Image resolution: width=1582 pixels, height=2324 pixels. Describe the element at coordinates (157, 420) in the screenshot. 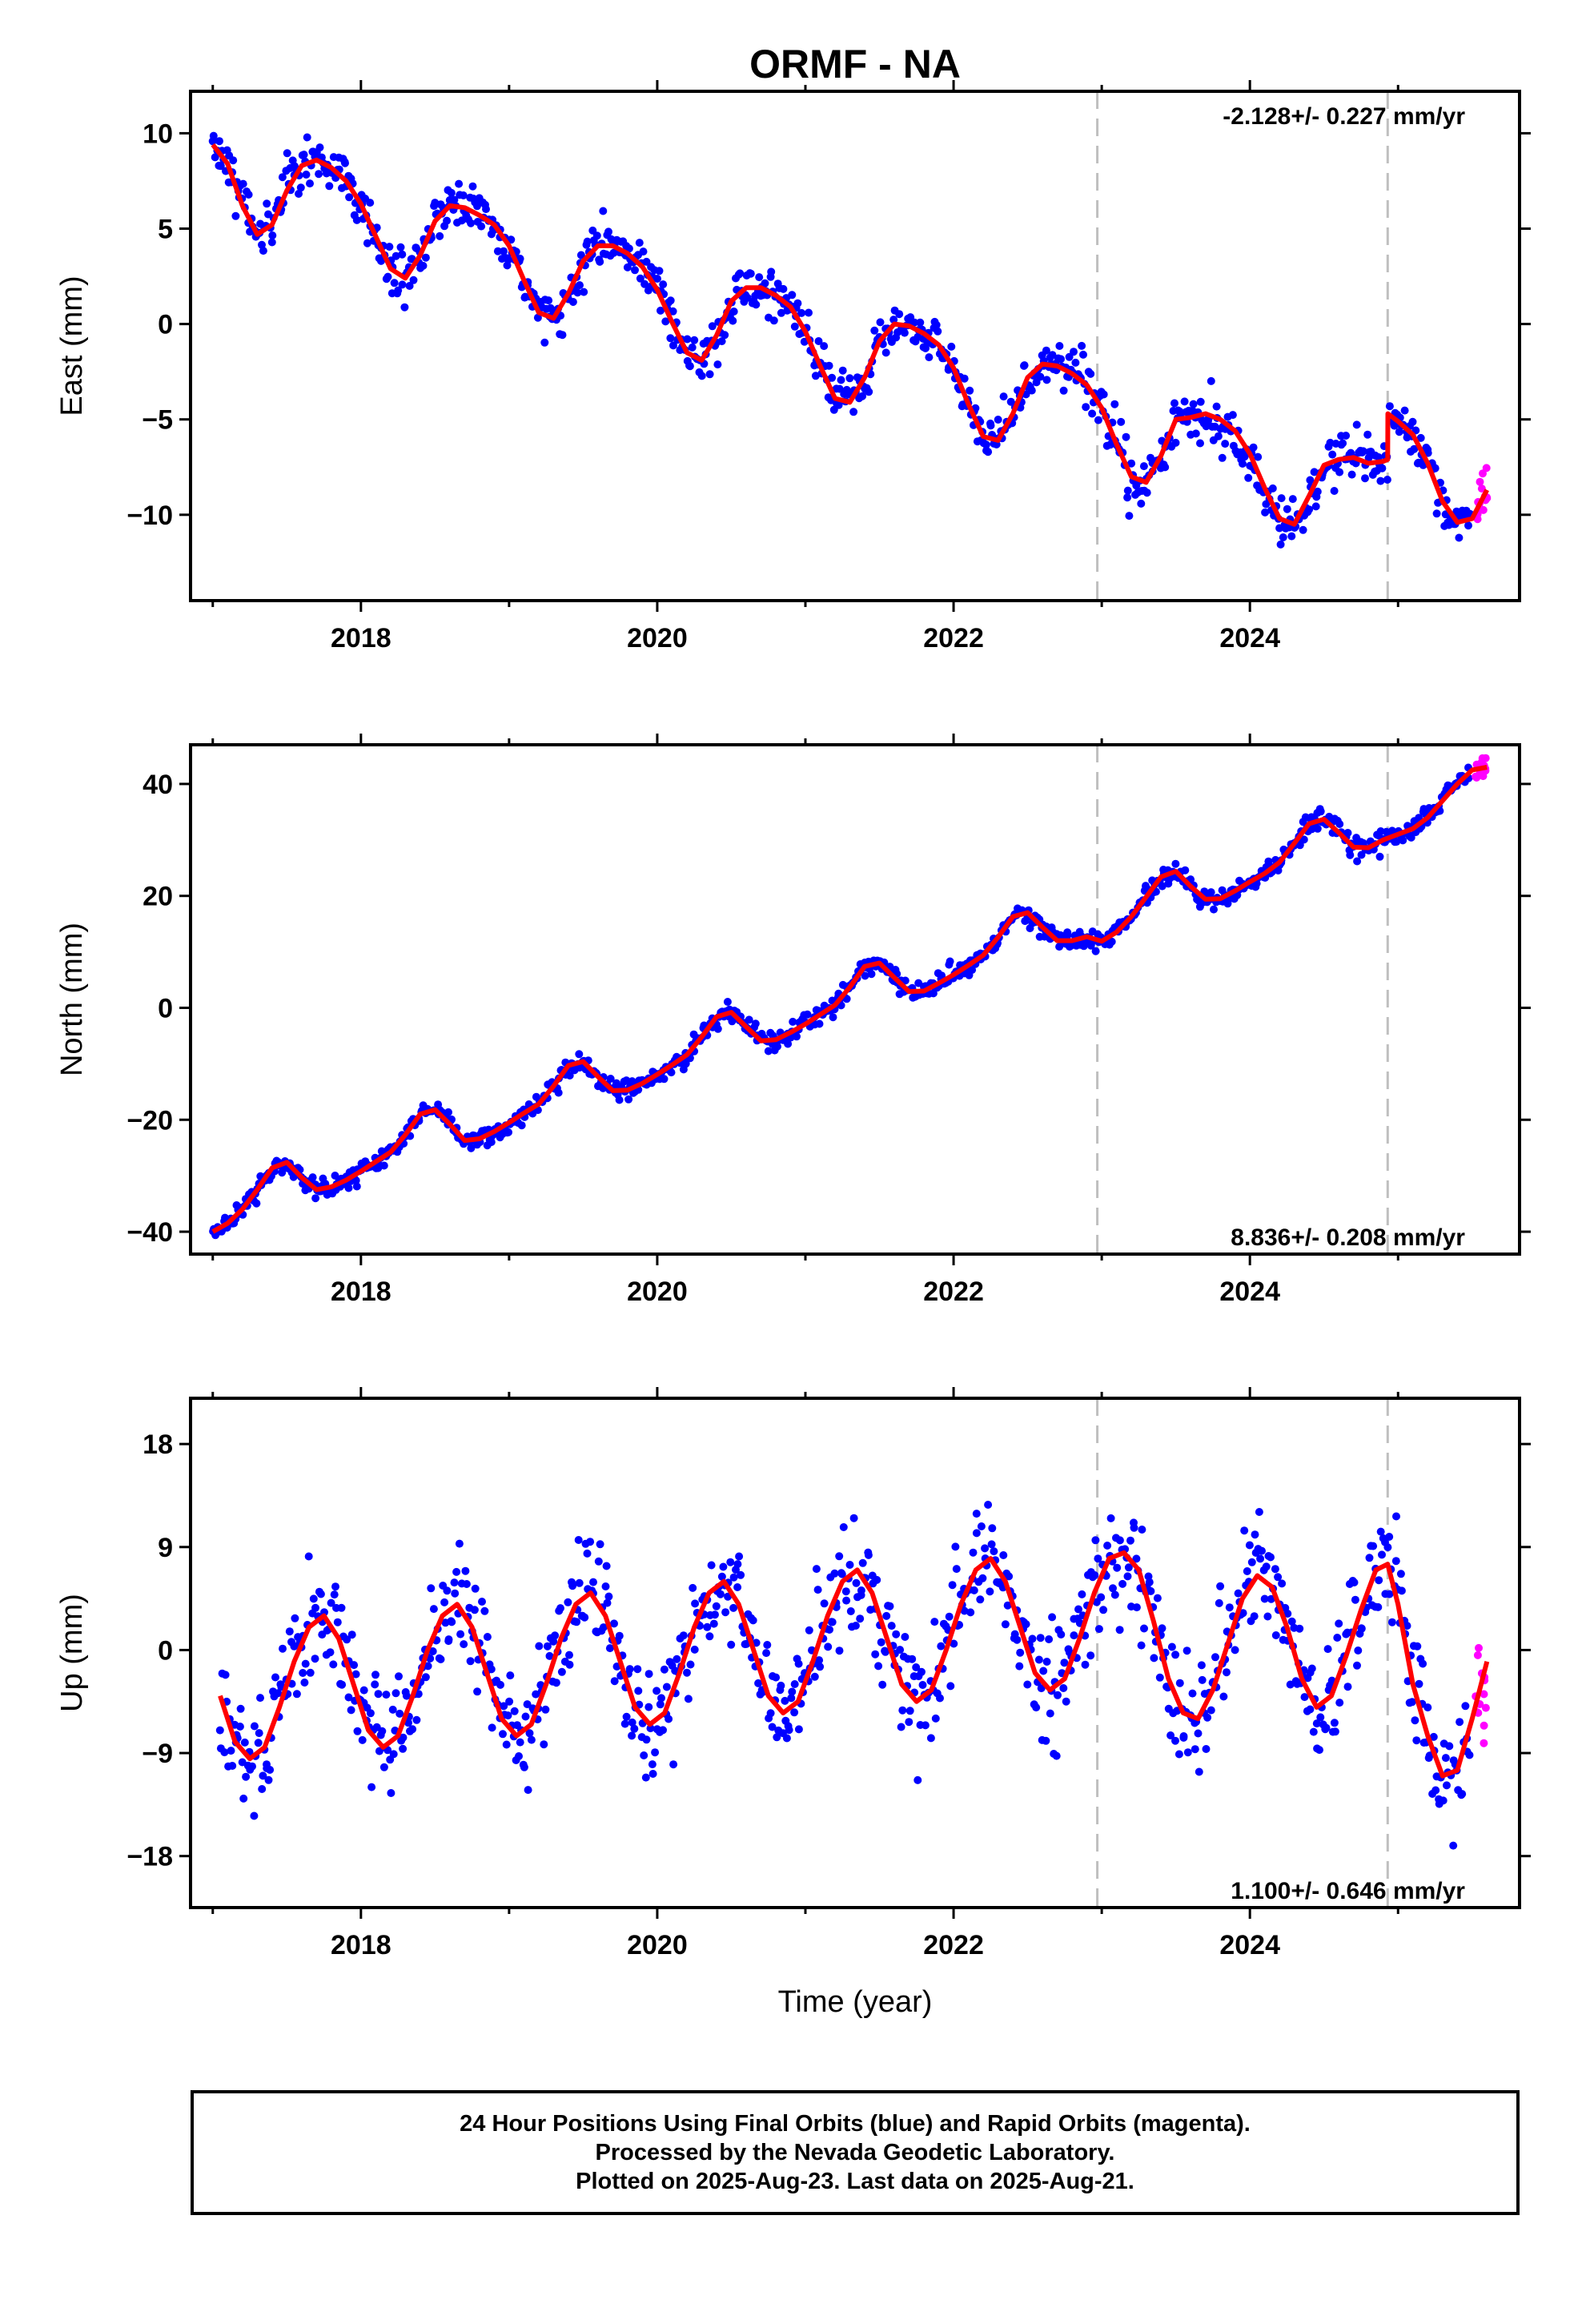

I see `east-ytick-label: −5` at that location.